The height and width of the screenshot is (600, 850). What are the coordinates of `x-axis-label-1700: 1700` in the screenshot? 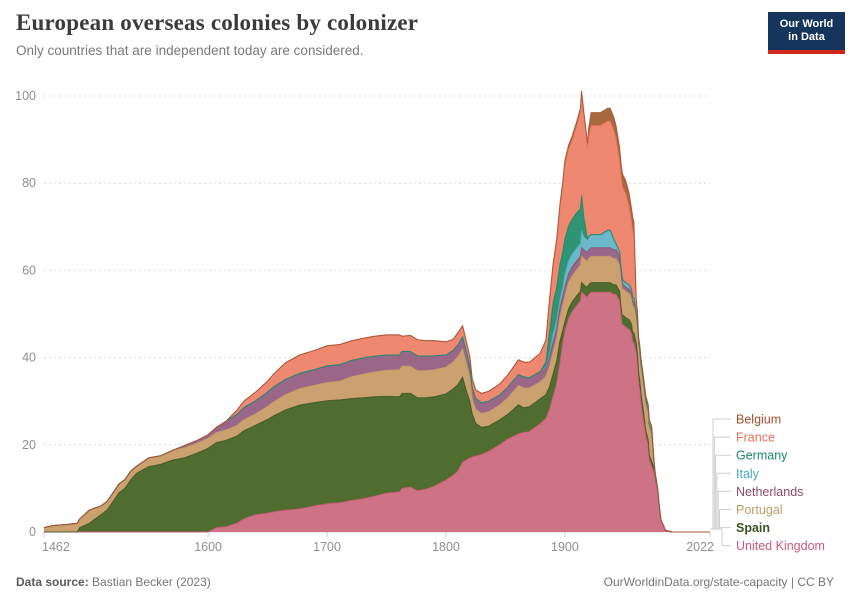 It's located at (327, 547).